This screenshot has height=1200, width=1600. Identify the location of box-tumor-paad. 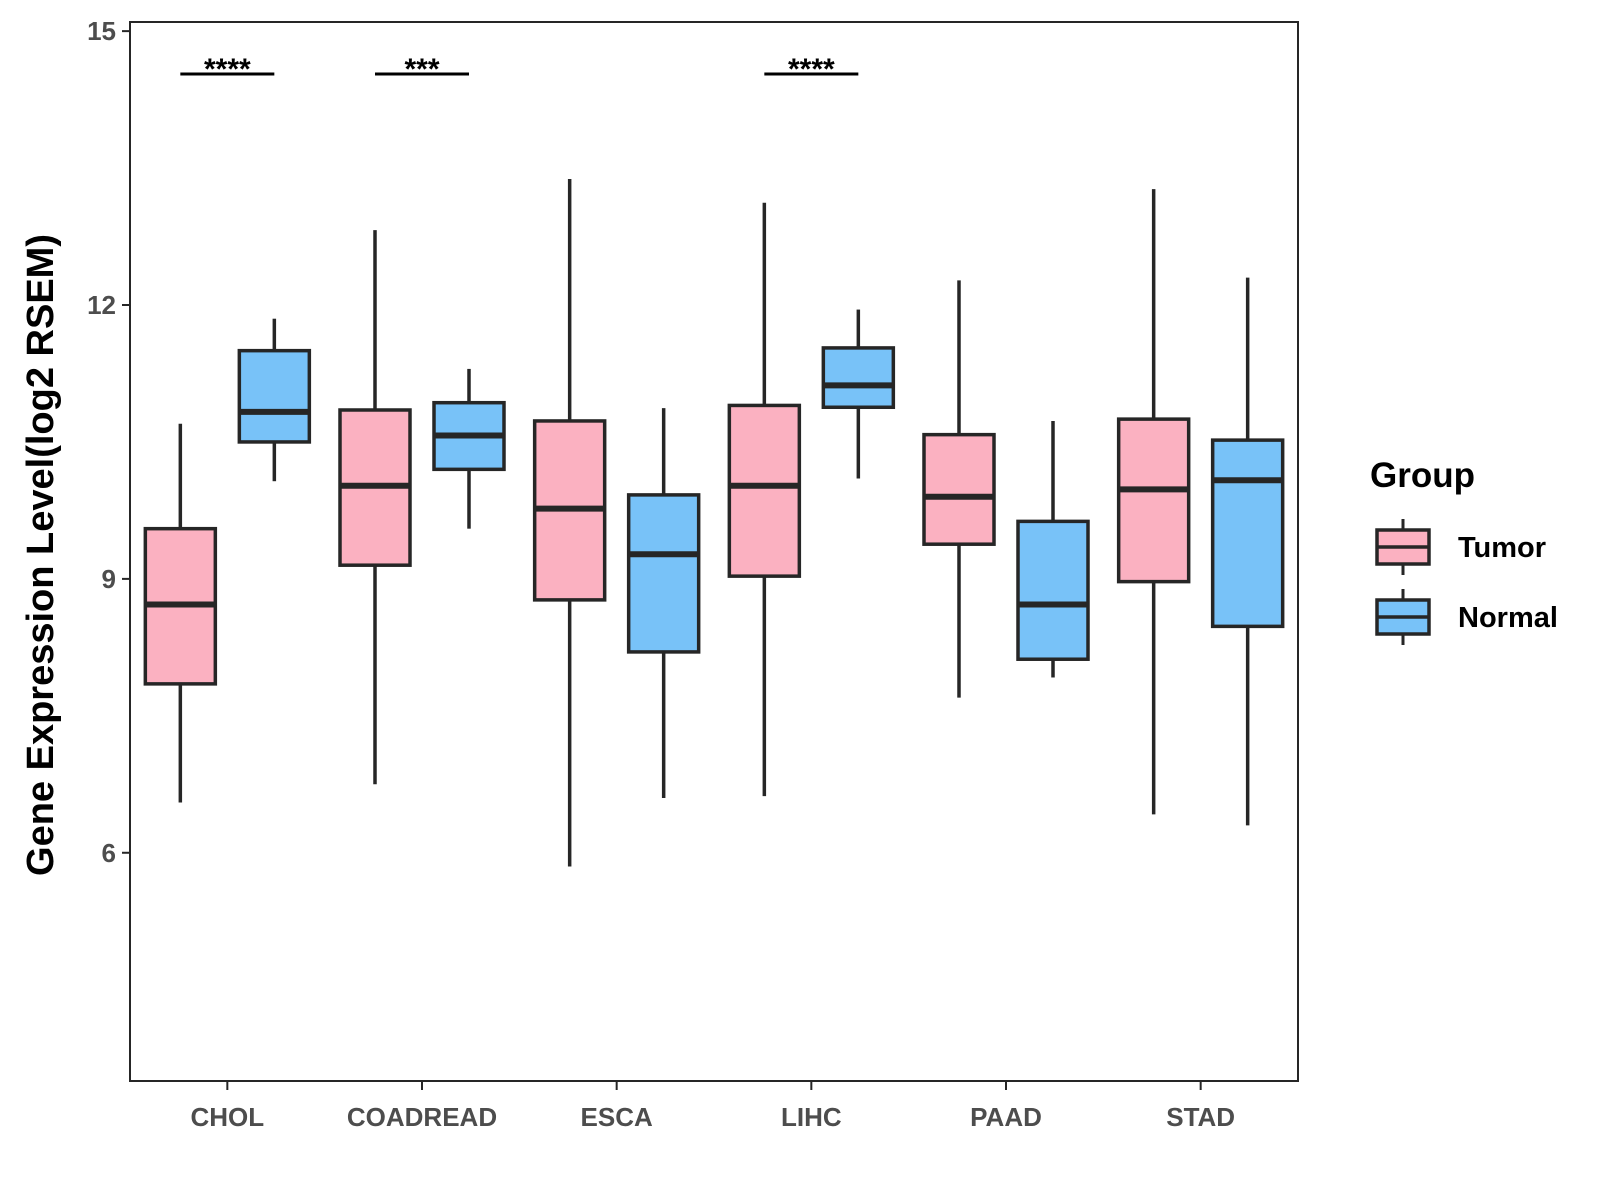
(959, 489).